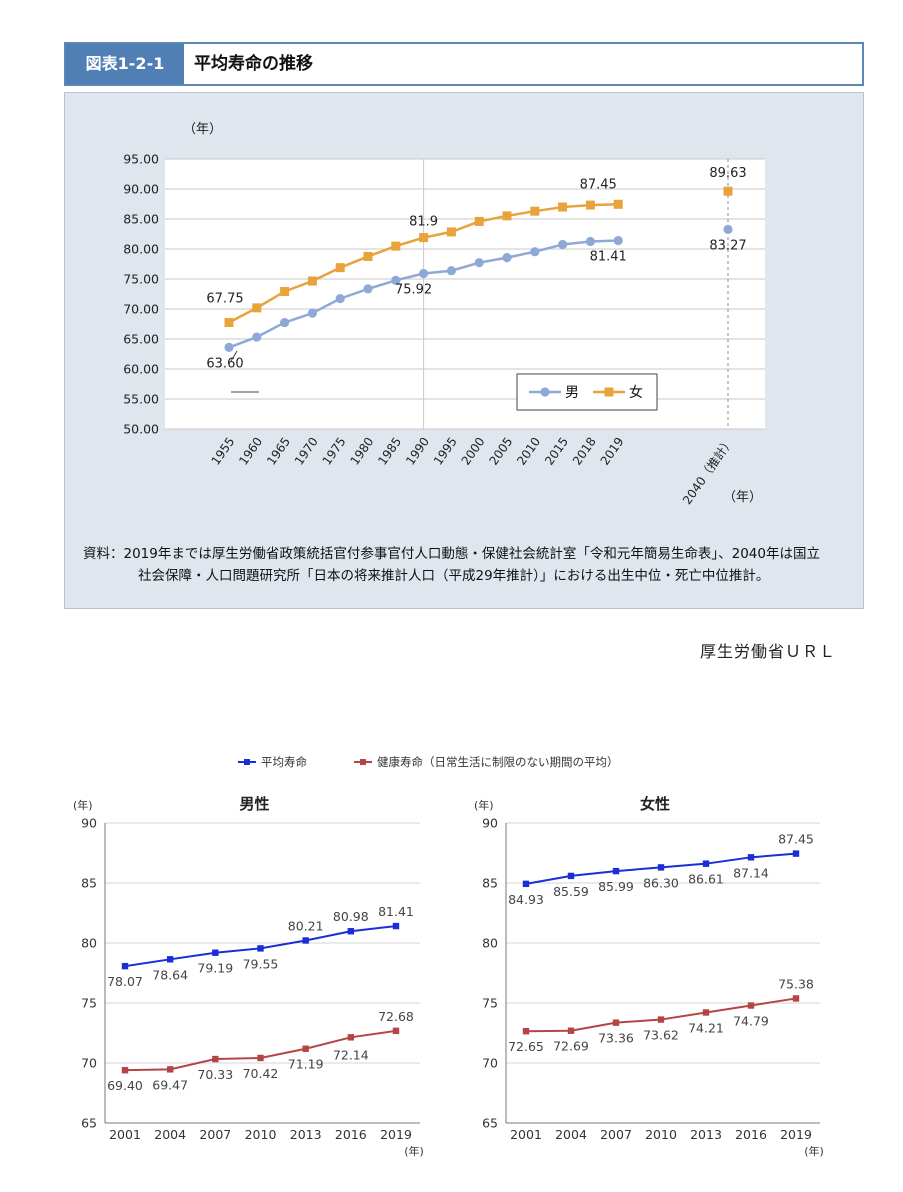 This screenshot has height=1192, width=903. What do you see at coordinates (202, 129) in the screenshot?
I see `y-axis-unit: （年）` at bounding box center [202, 129].